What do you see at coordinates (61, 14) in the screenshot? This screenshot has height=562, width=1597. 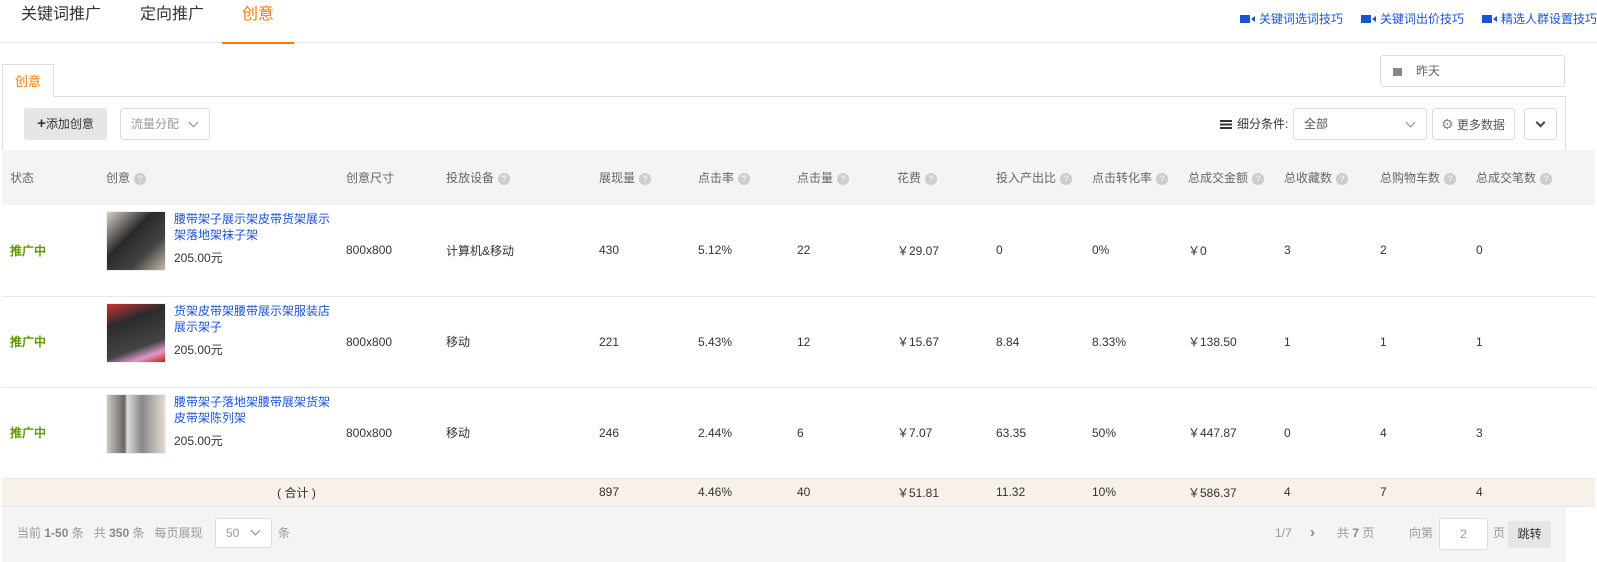 I see `tab-keyword-promotion: 关键词推广` at bounding box center [61, 14].